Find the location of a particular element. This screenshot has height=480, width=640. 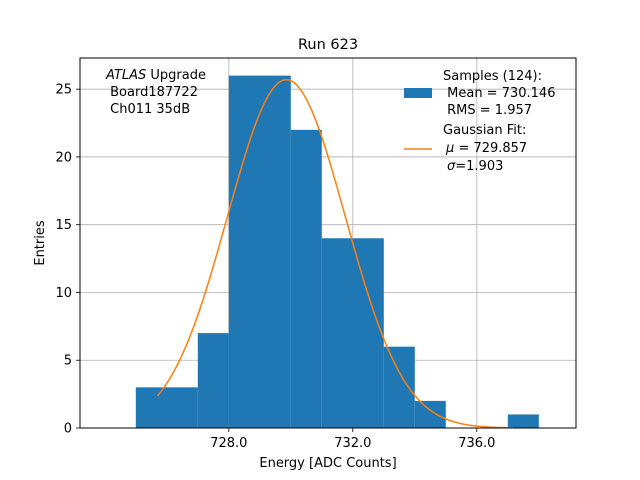

y-tick-label: 20 is located at coordinates (63, 157).